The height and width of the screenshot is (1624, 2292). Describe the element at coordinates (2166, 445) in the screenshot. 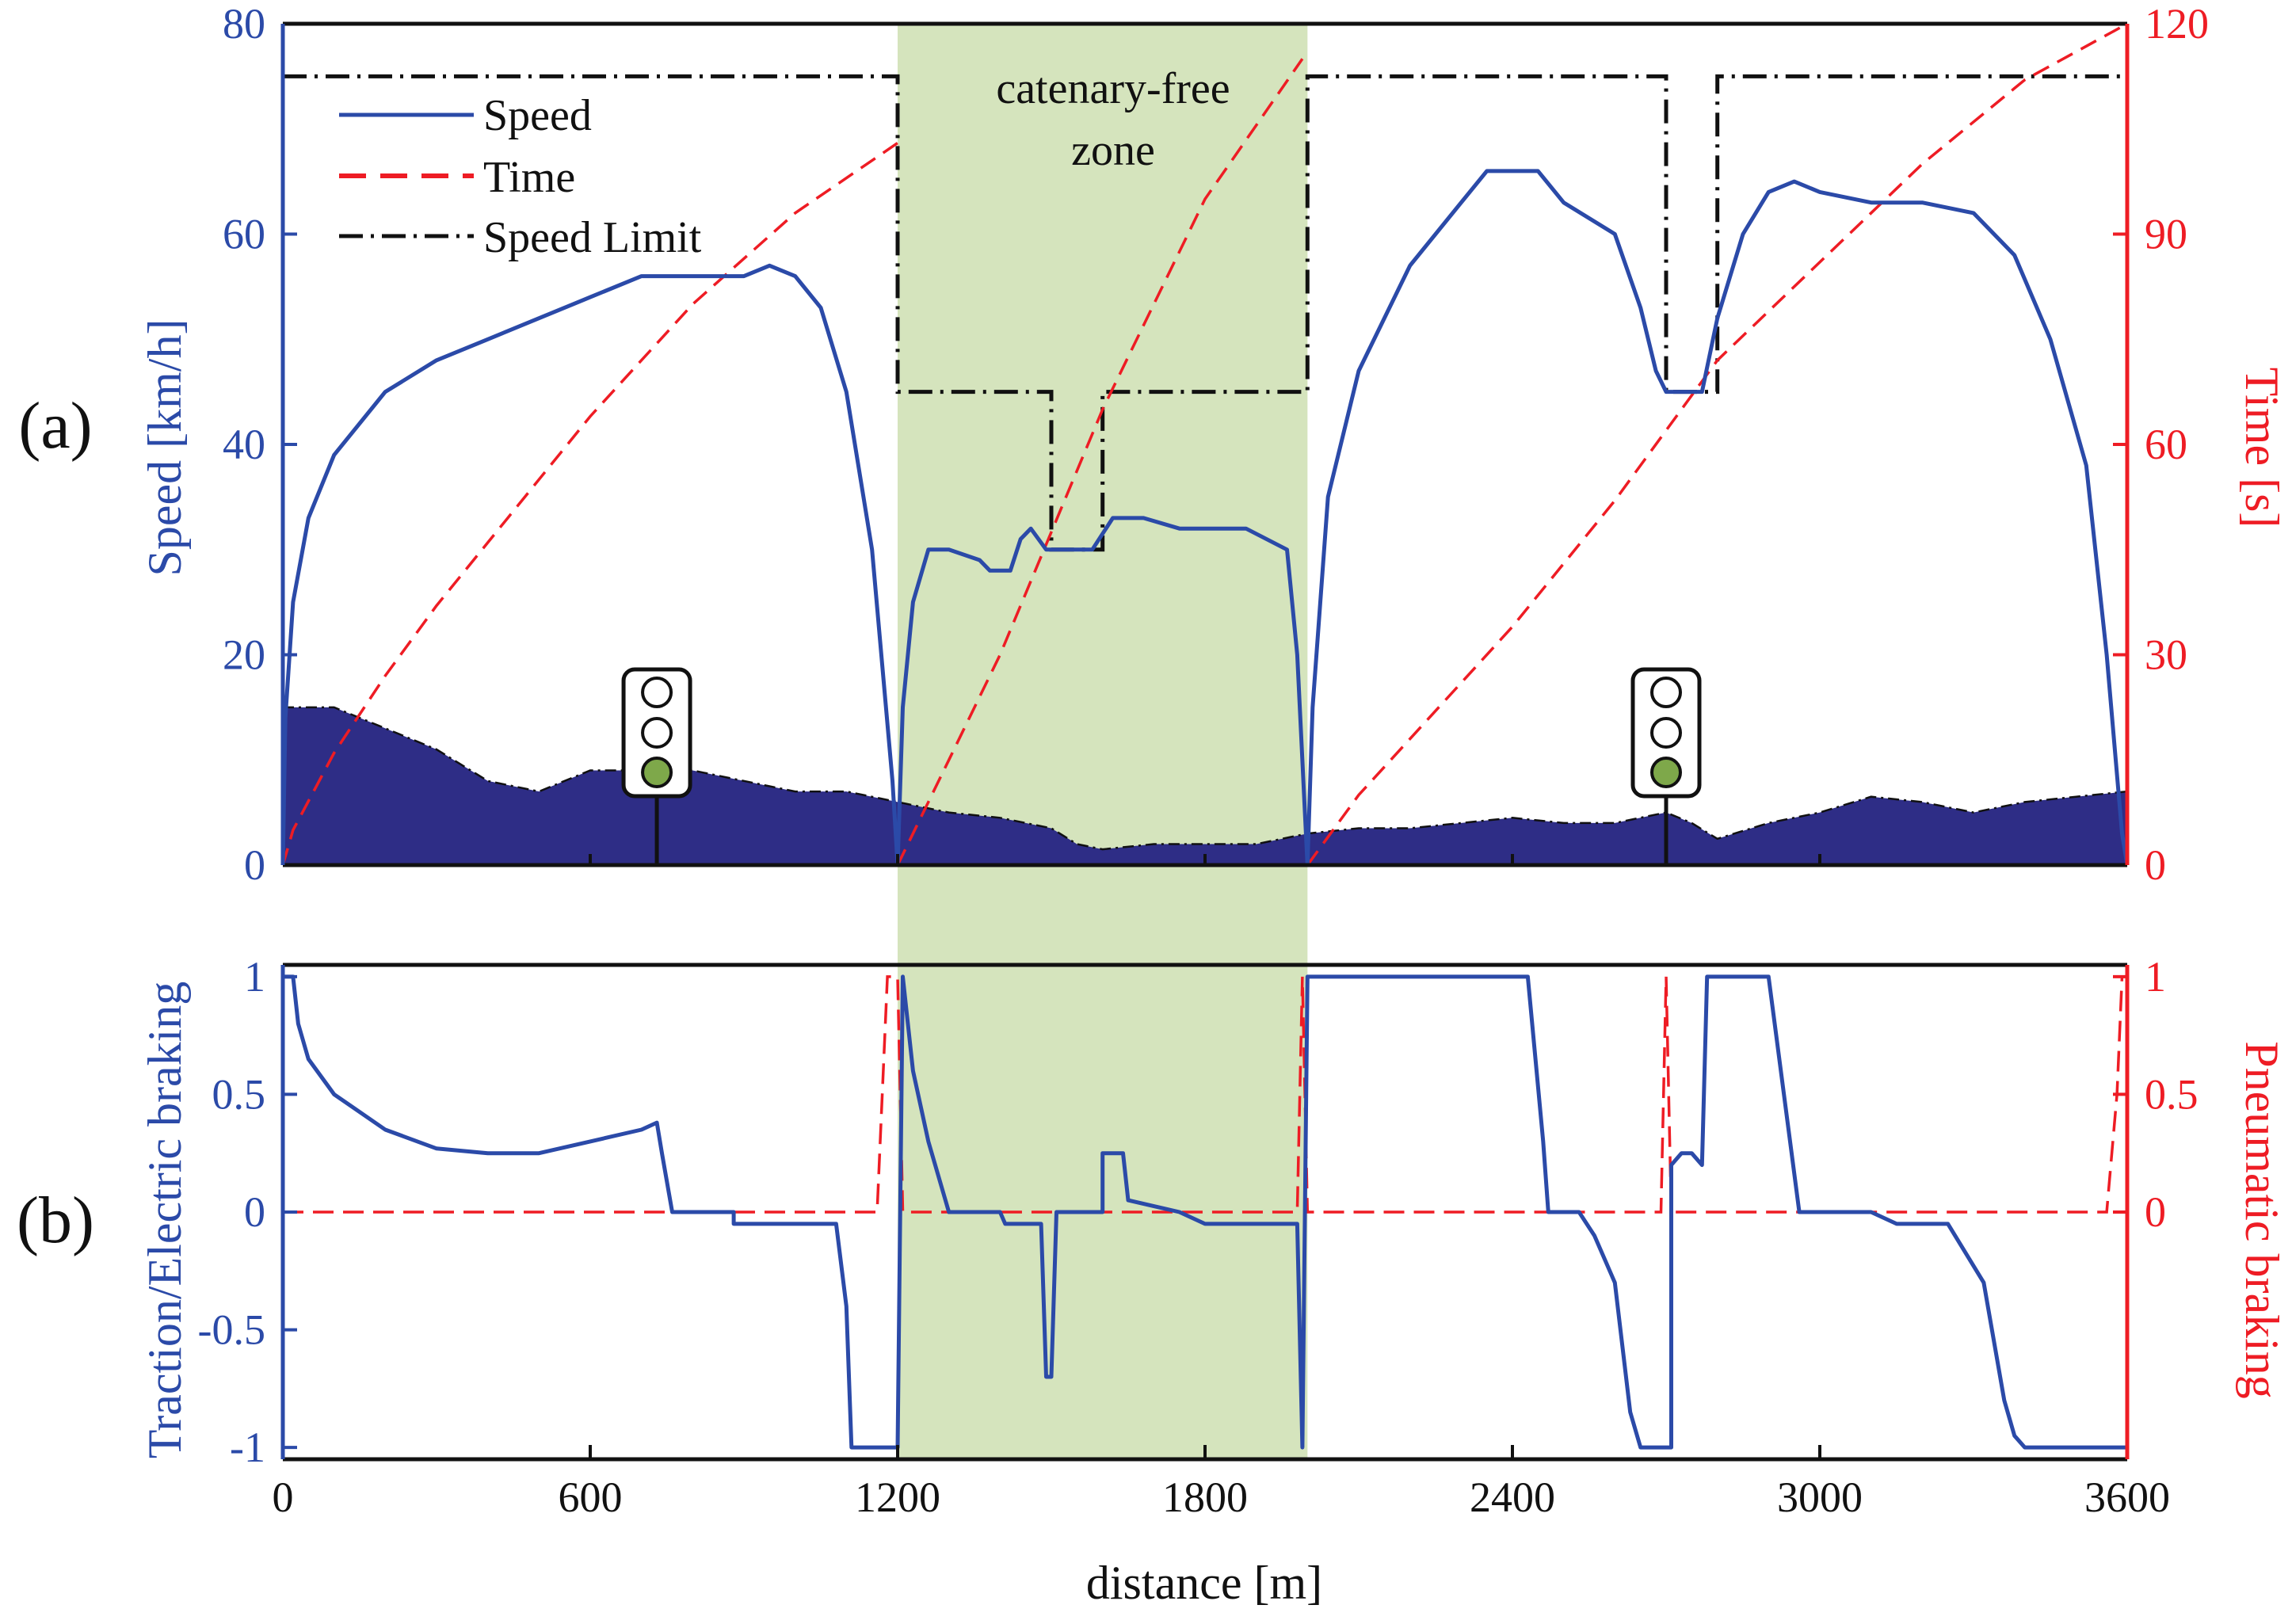

I see `time-axis-tick-label: 60` at that location.